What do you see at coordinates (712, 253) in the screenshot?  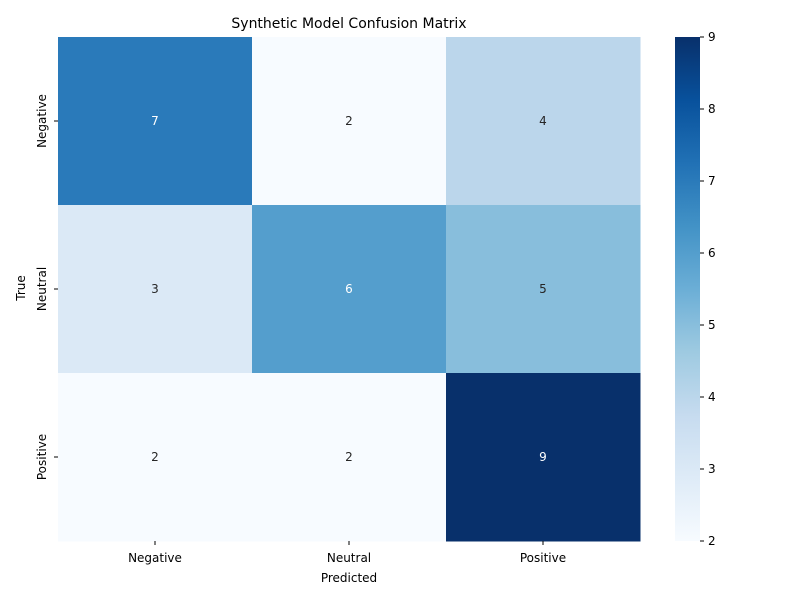 I see `colorbar-tick-label: 6` at bounding box center [712, 253].